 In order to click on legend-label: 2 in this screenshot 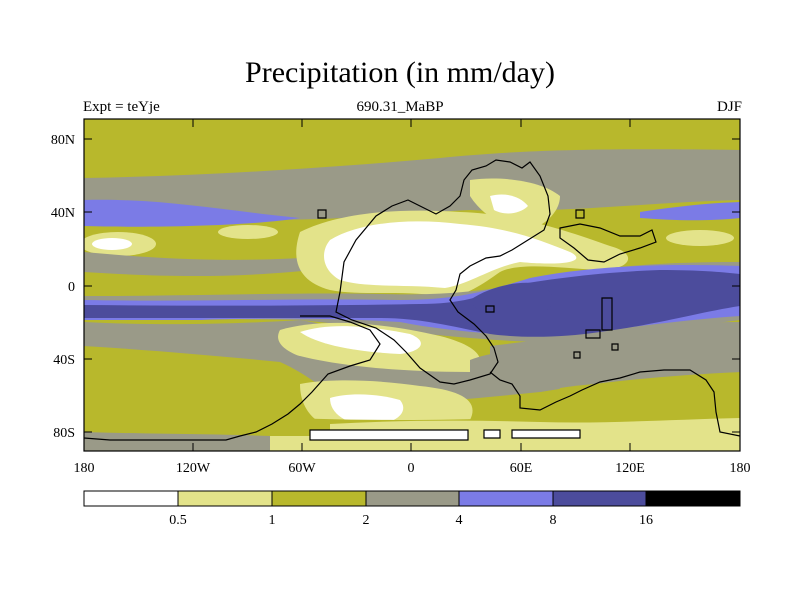, I will do `click(366, 520)`.